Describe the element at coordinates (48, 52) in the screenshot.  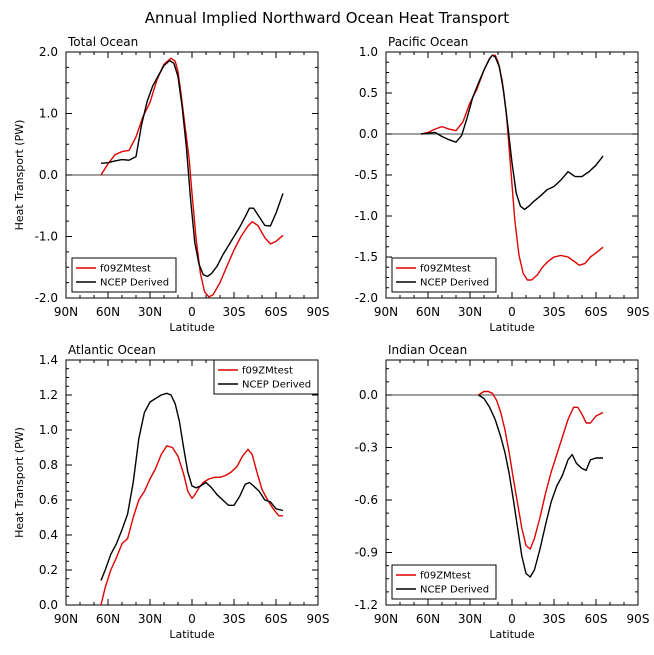
I see `total-ocean-y-tick-label: 2.0` at that location.